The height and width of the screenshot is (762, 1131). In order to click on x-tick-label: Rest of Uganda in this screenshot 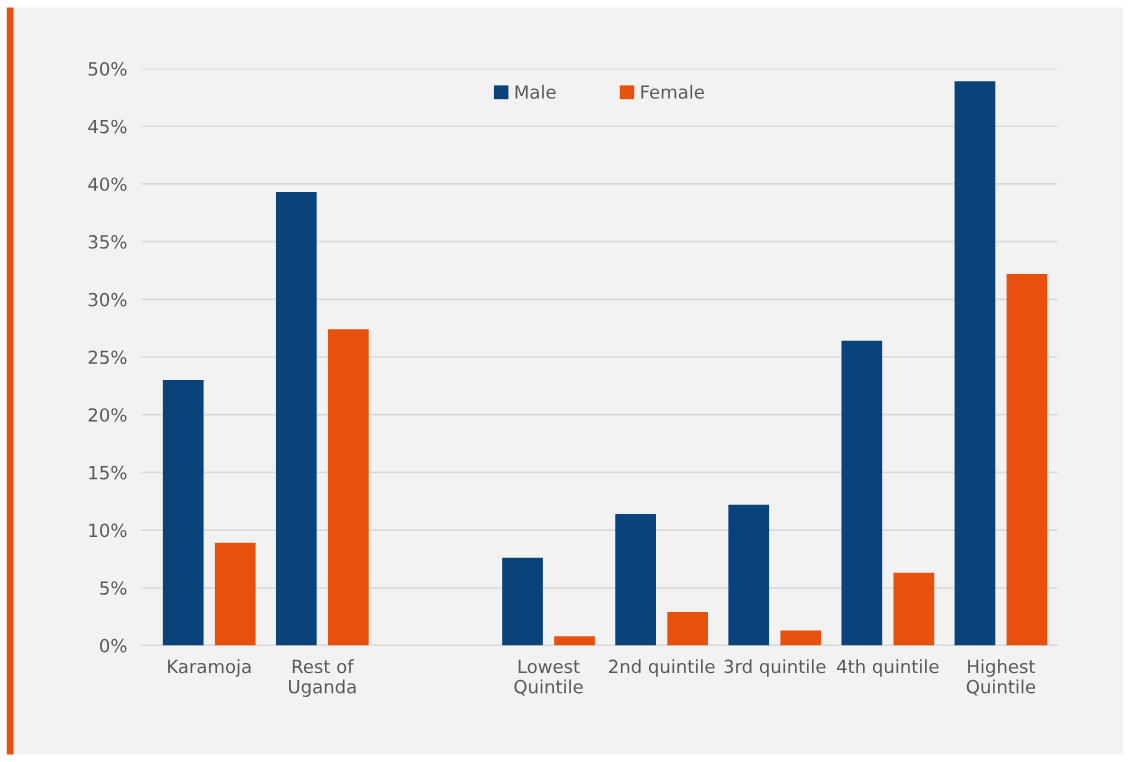, I will do `click(322, 678)`.